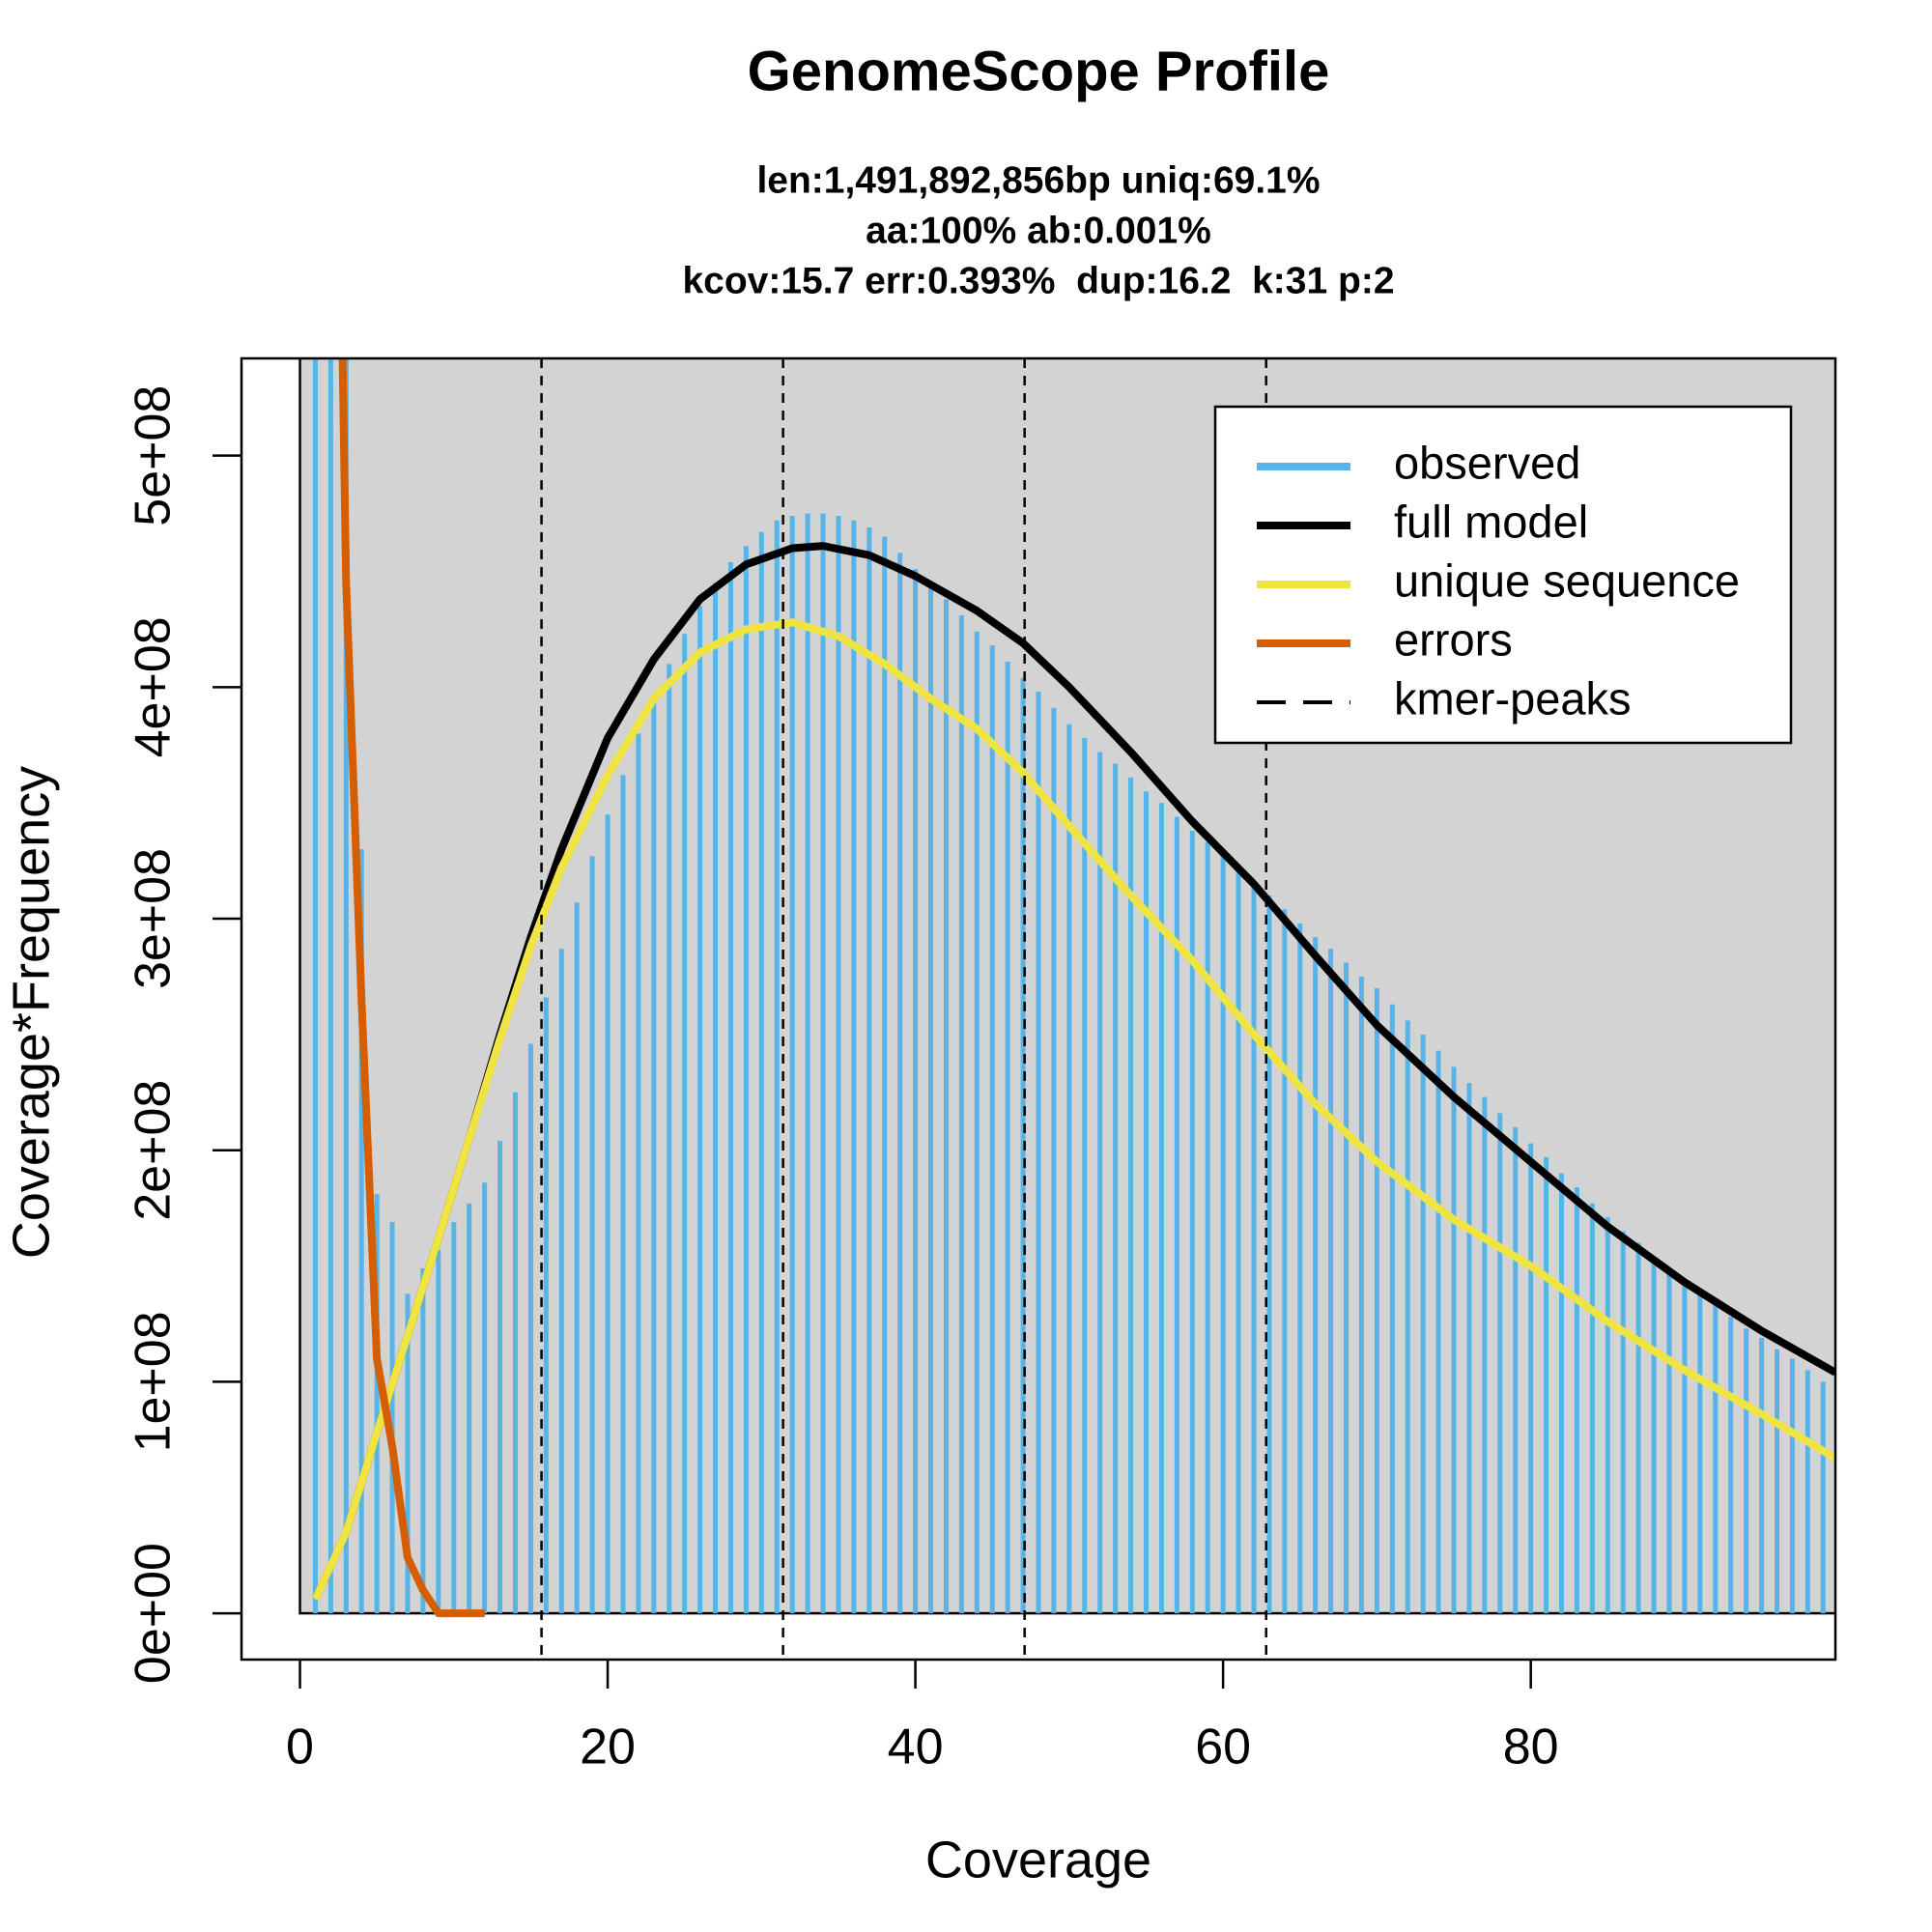 The image size is (1932, 1932). Describe the element at coordinates (916, 1747) in the screenshot. I see `x-tick-label: 40` at that location.